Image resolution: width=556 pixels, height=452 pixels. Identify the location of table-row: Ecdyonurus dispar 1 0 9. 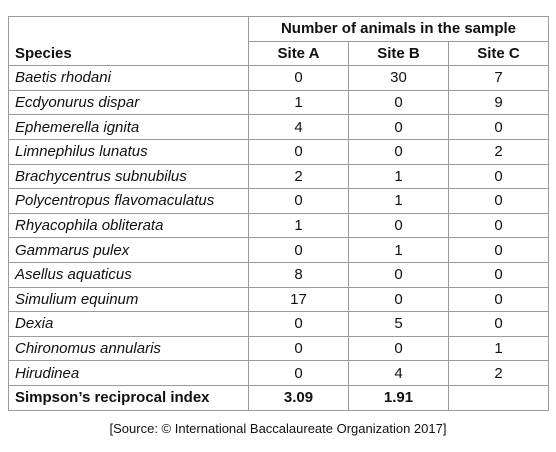
(278, 102).